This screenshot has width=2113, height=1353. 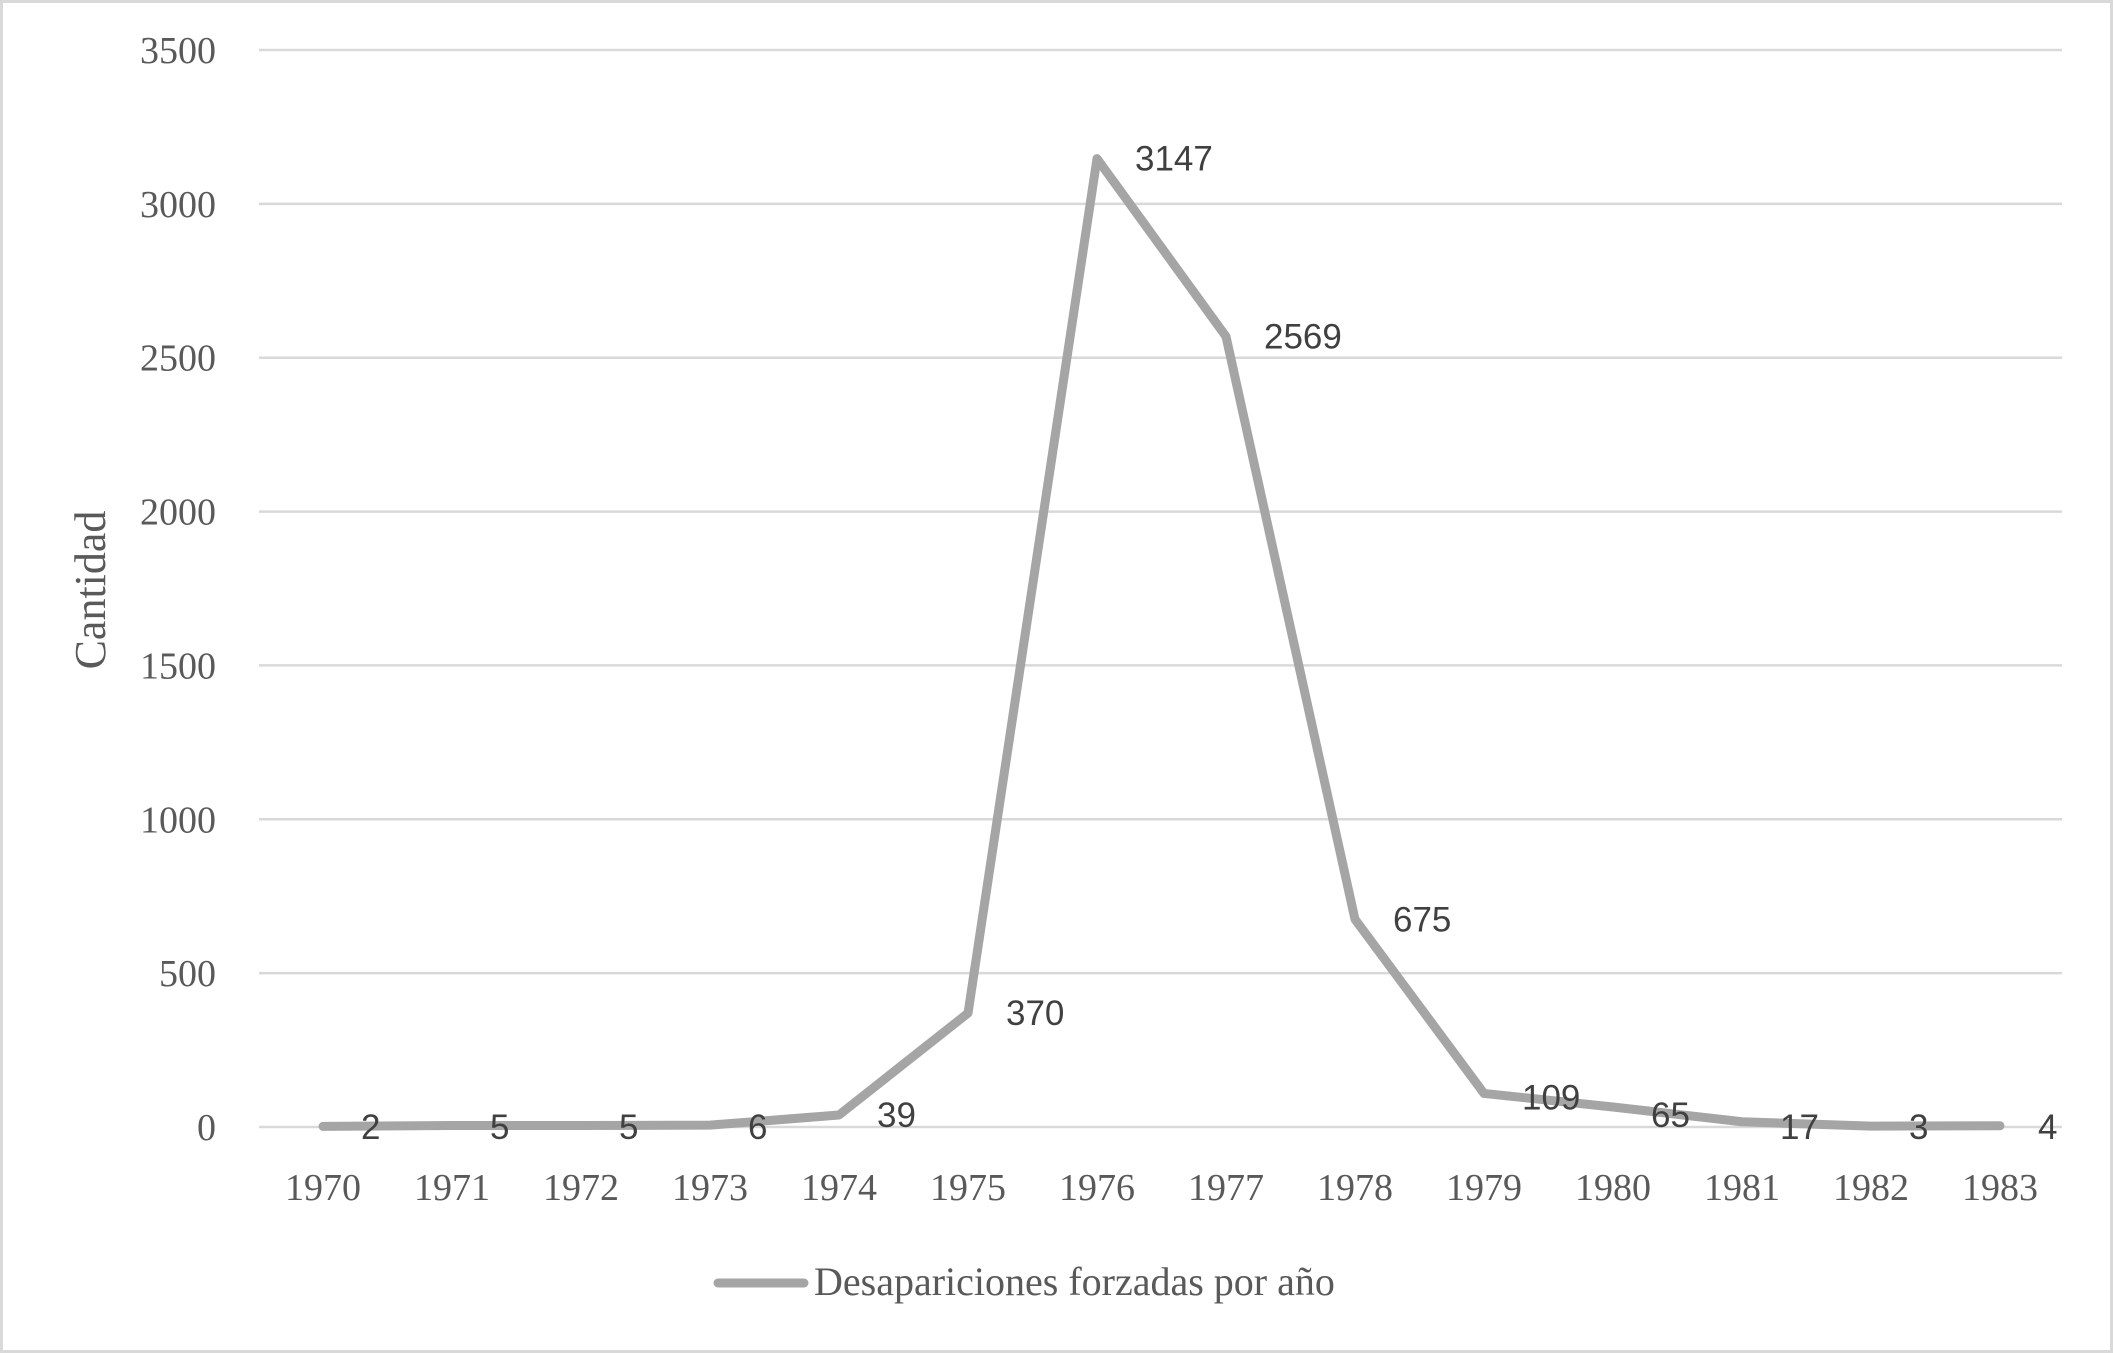 What do you see at coordinates (178, 589) in the screenshot?
I see `y-axis-ticks: 0 500 1000 1500 2000 2500 3000 3500` at bounding box center [178, 589].